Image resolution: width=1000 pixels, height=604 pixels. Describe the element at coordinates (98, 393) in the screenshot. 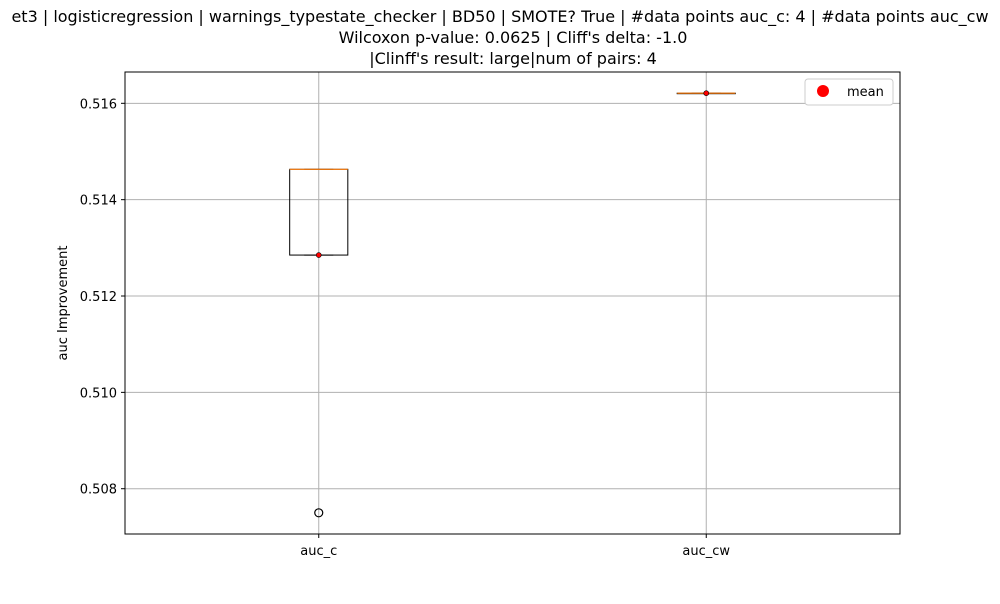

I see `y-tick-label: 0.510` at that location.